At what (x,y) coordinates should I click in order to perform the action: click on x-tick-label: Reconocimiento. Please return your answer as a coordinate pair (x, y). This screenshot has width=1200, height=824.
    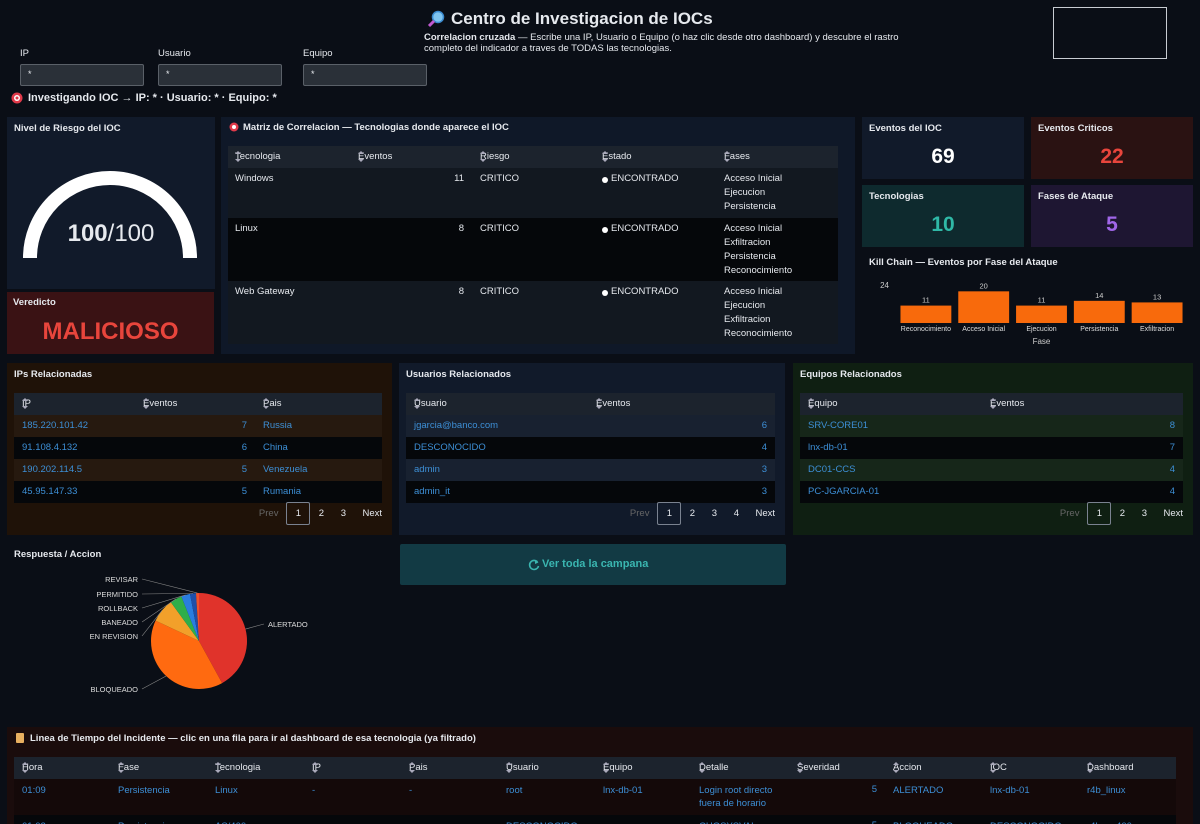
    Looking at the image, I should click on (926, 329).